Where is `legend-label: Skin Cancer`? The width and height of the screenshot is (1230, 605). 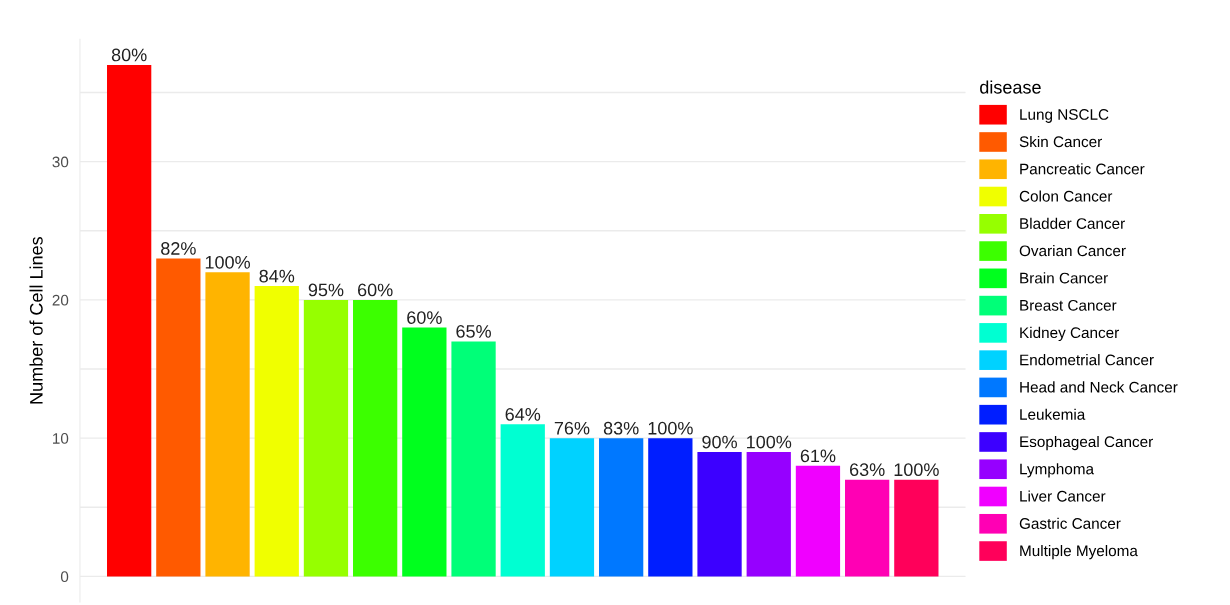
legend-label: Skin Cancer is located at coordinates (1060, 141).